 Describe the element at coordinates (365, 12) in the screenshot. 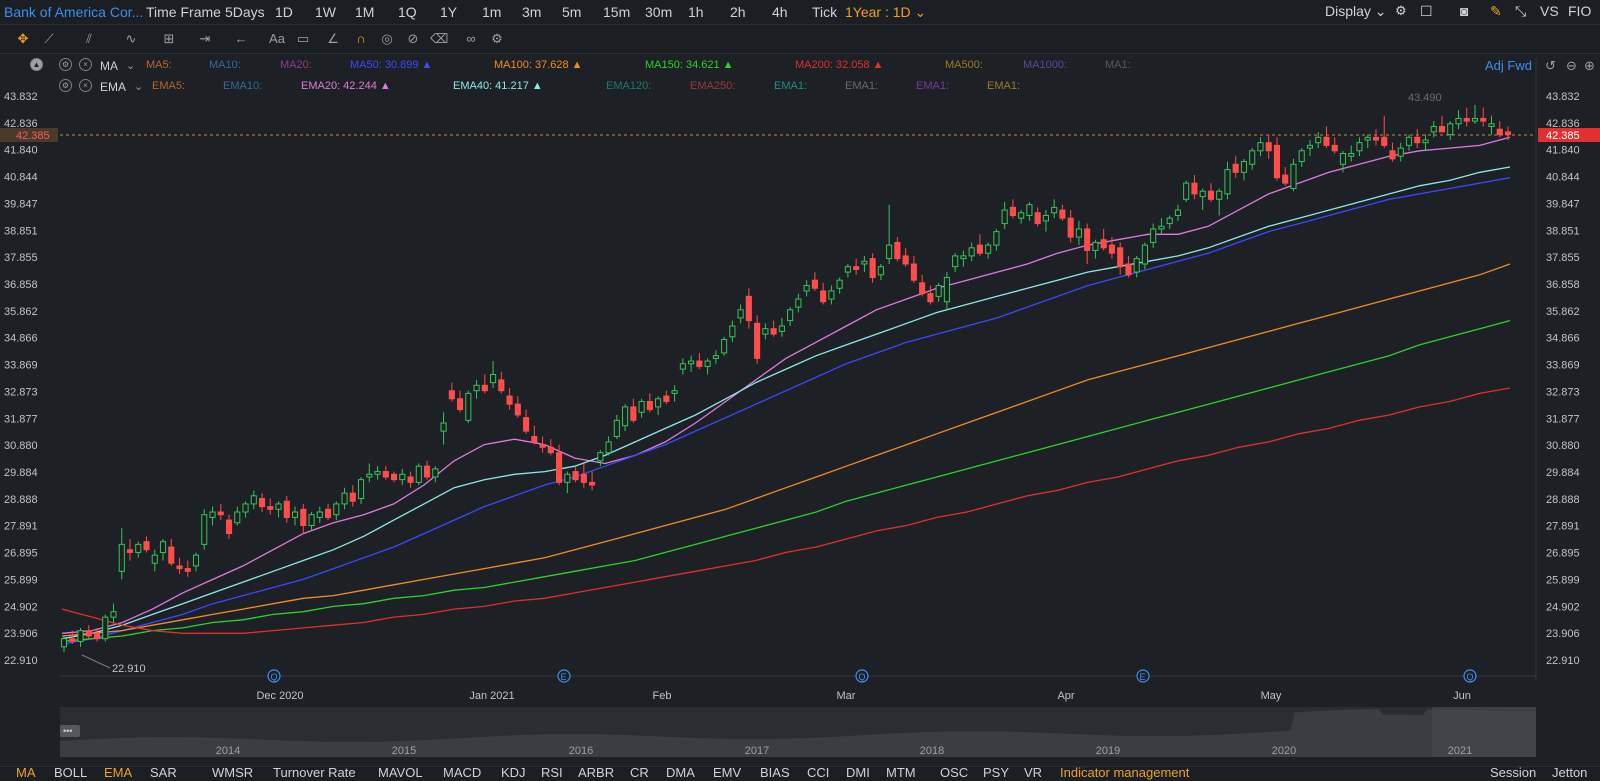

I see `timeframe-1m: 1M` at that location.